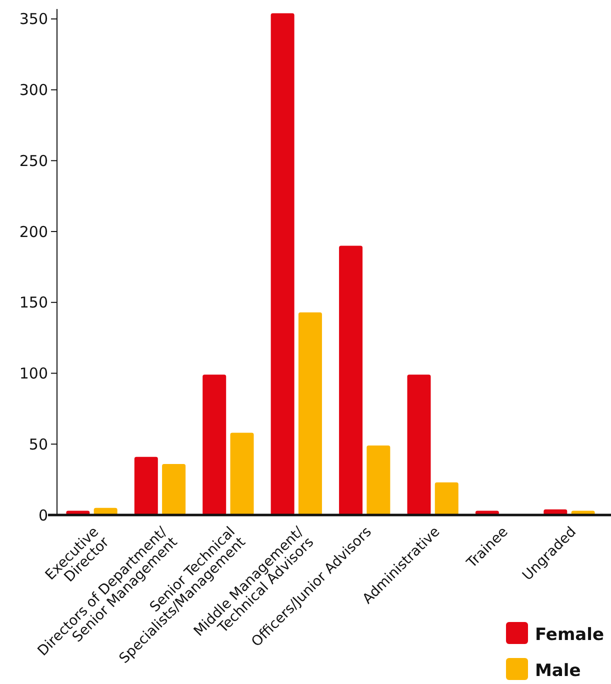 This screenshot has width=611, height=684. Describe the element at coordinates (33, 90) in the screenshot. I see `y-tick-label: 300` at that location.